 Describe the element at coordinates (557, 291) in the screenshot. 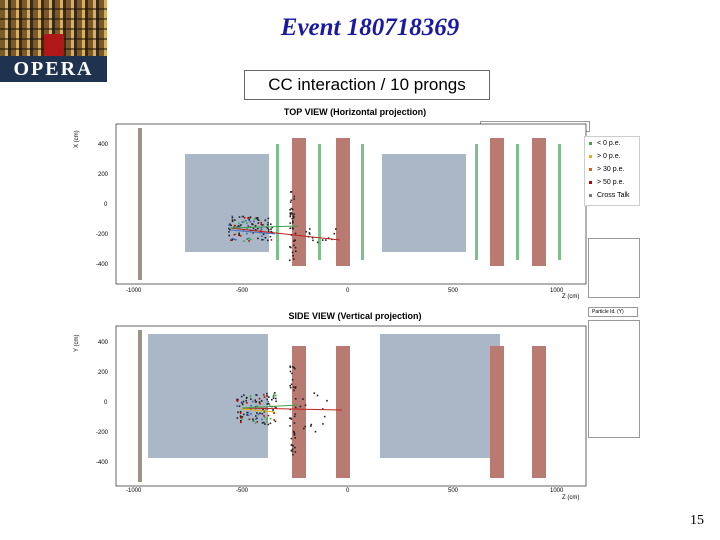

I see `top-view-xtick-4: 1000` at that location.